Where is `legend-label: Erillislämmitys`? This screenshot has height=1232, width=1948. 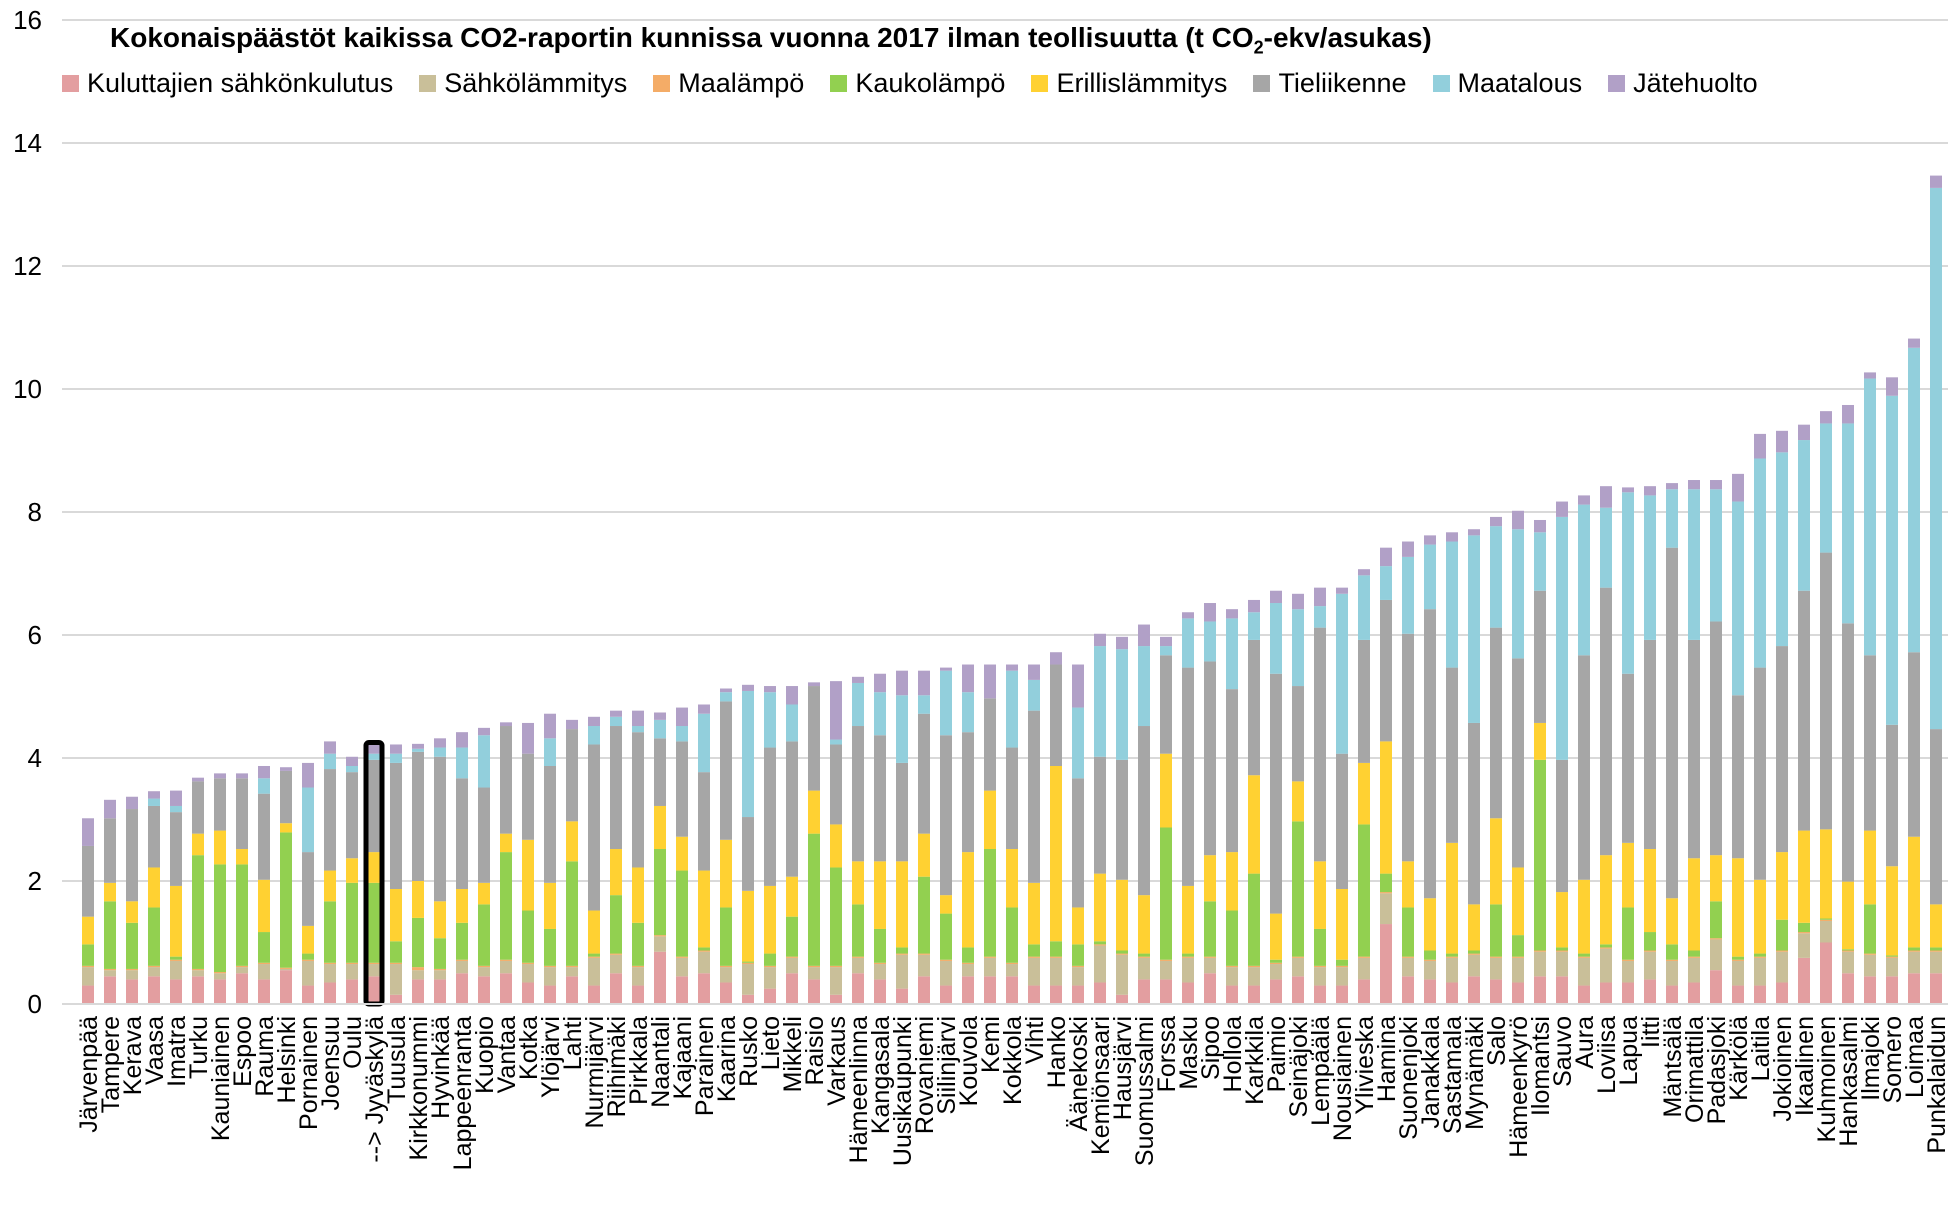 legend-label: Erillislämmitys is located at coordinates (1142, 83).